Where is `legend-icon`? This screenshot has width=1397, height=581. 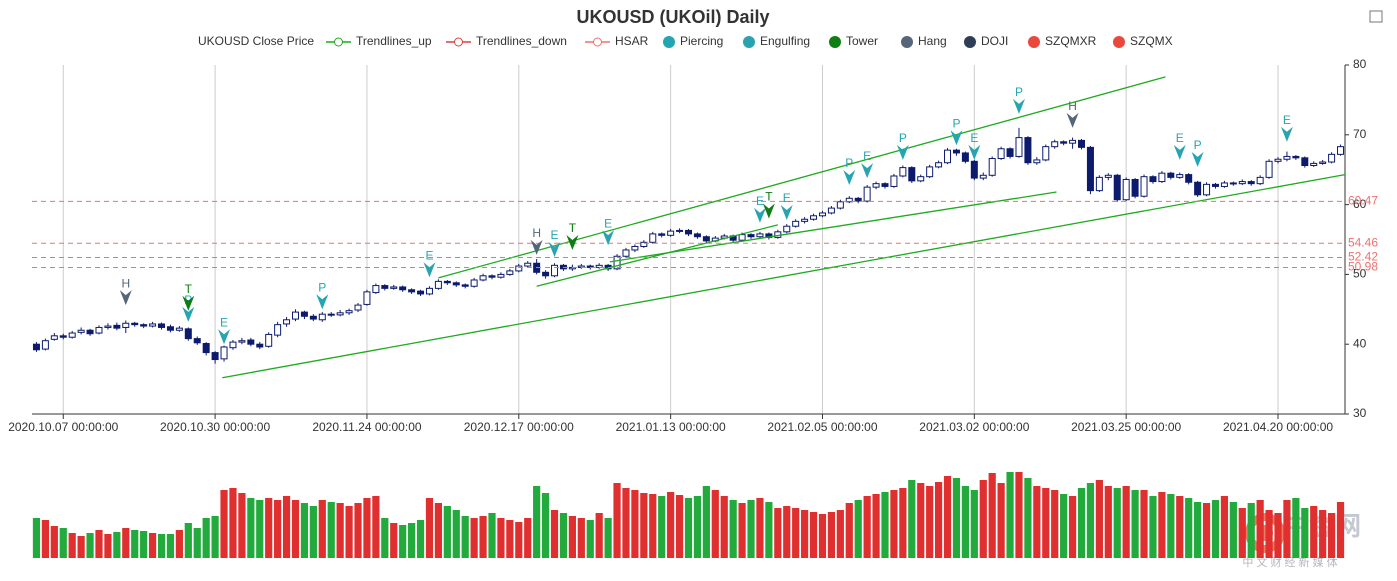
legend-icon is located at coordinates (835, 42).